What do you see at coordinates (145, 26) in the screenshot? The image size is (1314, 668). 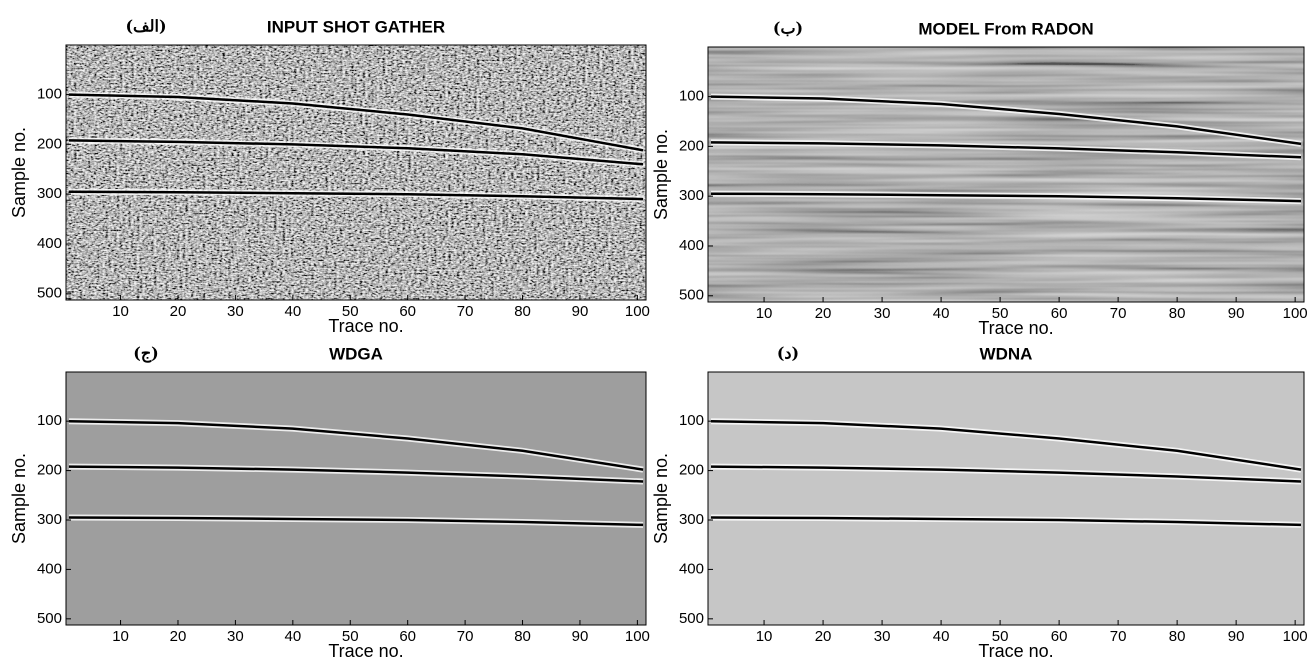 I see `panel-label: (الف)` at bounding box center [145, 26].